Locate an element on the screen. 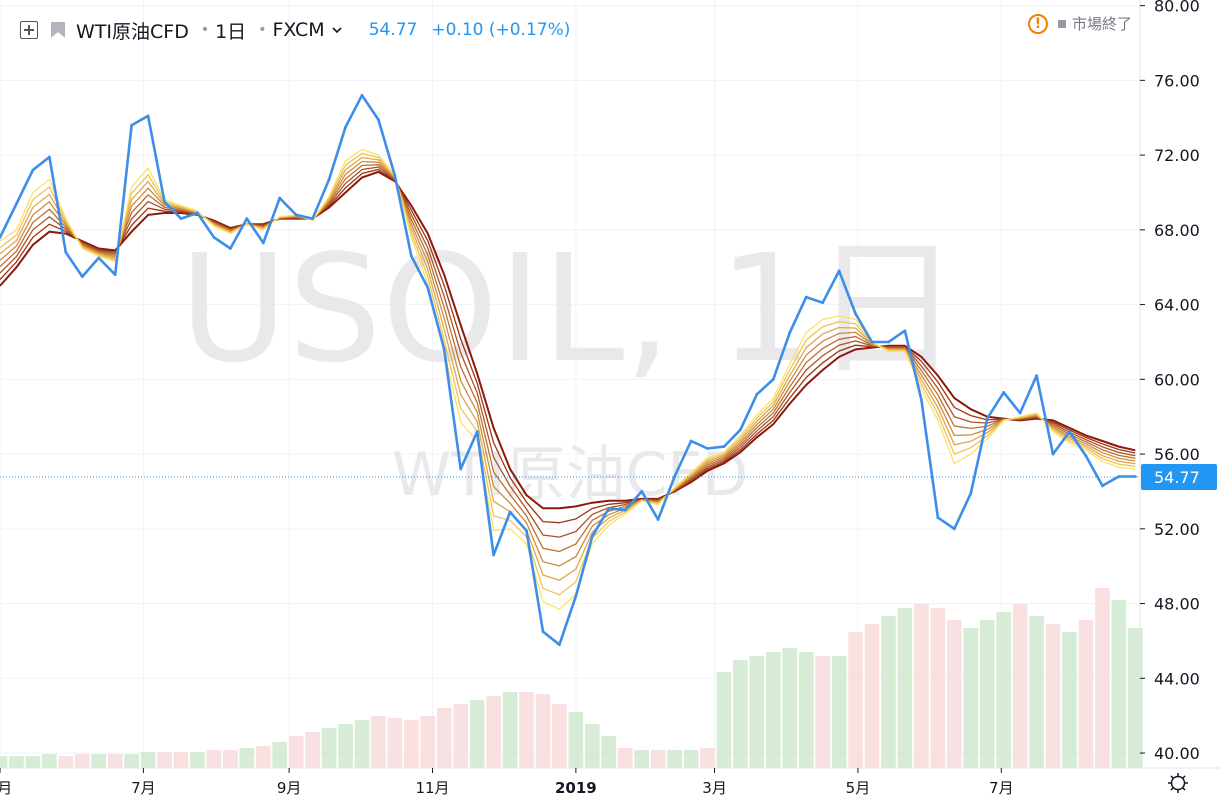 This screenshot has width=1220, height=802. y-tick-label: 48.00 is located at coordinates (1177, 604).